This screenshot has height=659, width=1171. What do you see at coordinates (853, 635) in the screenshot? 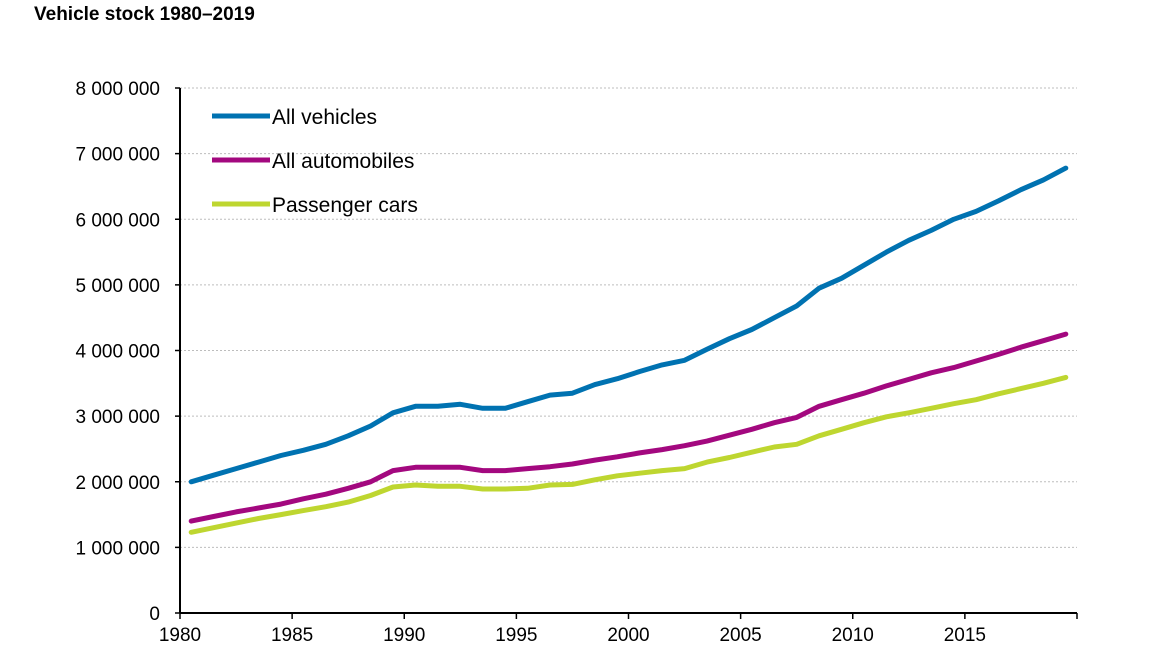
I see `x-tick-label: 2010` at bounding box center [853, 635].